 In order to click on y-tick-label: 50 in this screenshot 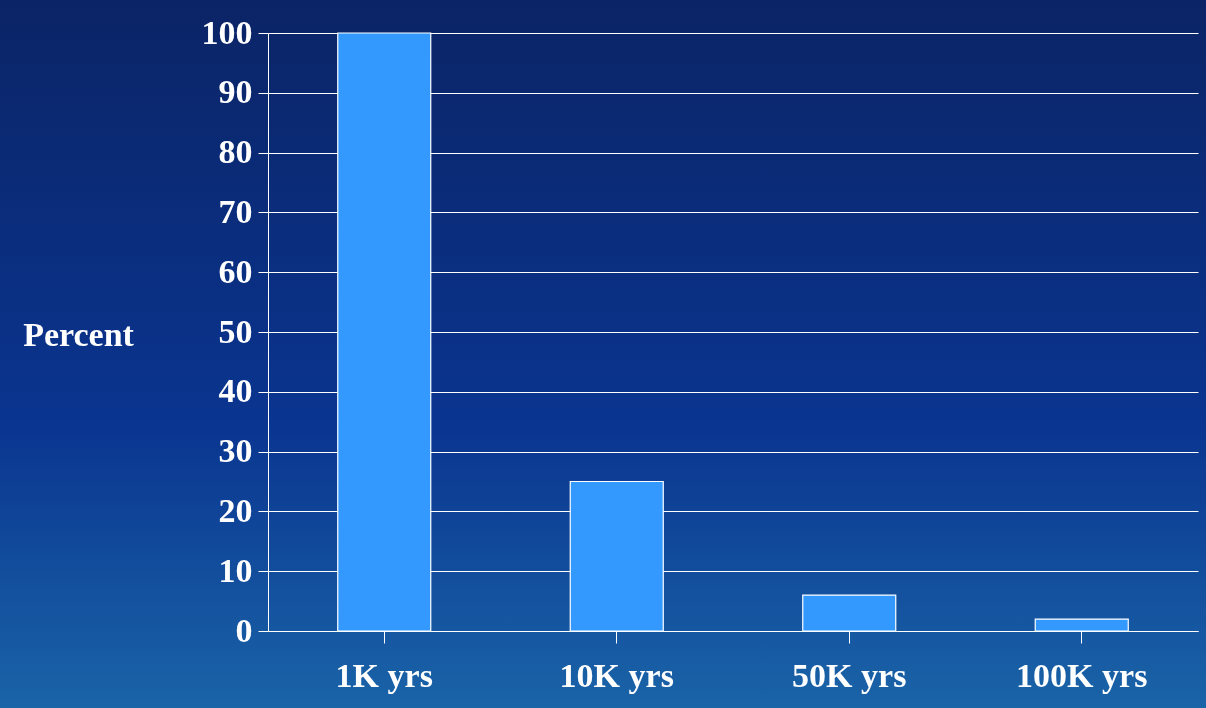, I will do `click(235, 331)`.